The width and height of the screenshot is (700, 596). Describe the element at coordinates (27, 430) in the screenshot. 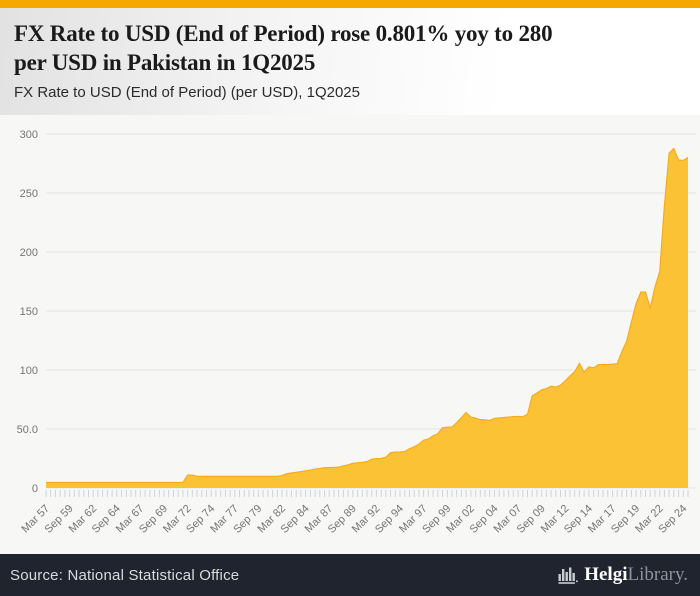

I see `svg-text: 50.0` at that location.